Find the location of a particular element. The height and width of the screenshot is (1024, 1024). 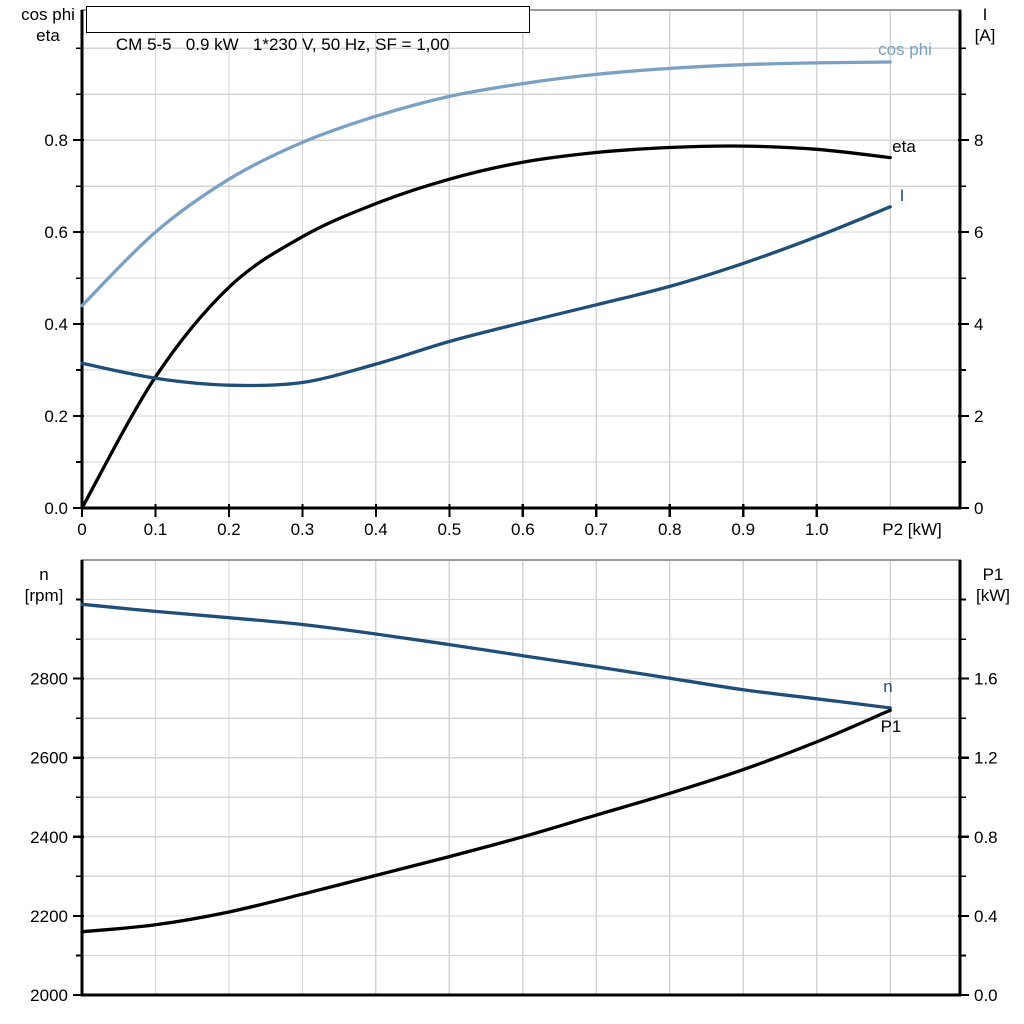

top-x-tick-label: 0.7 is located at coordinates (596, 529).